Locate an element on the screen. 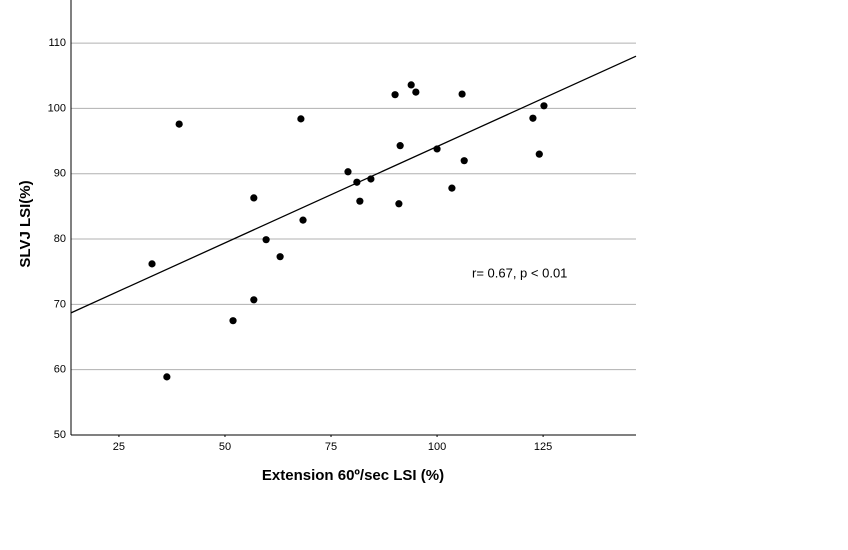  annotation: r= 0.67, p < 0.01 is located at coordinates (519, 272).